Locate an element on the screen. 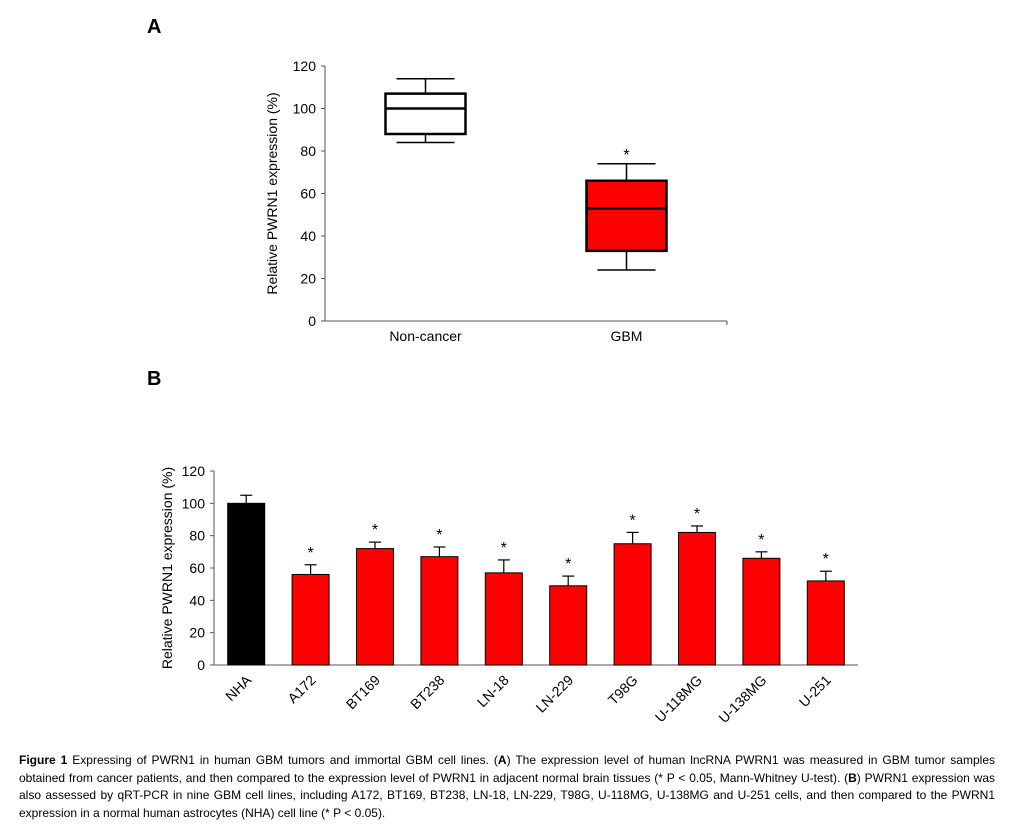 The height and width of the screenshot is (836, 1014). caption-letter-a: A is located at coordinates (502, 760).